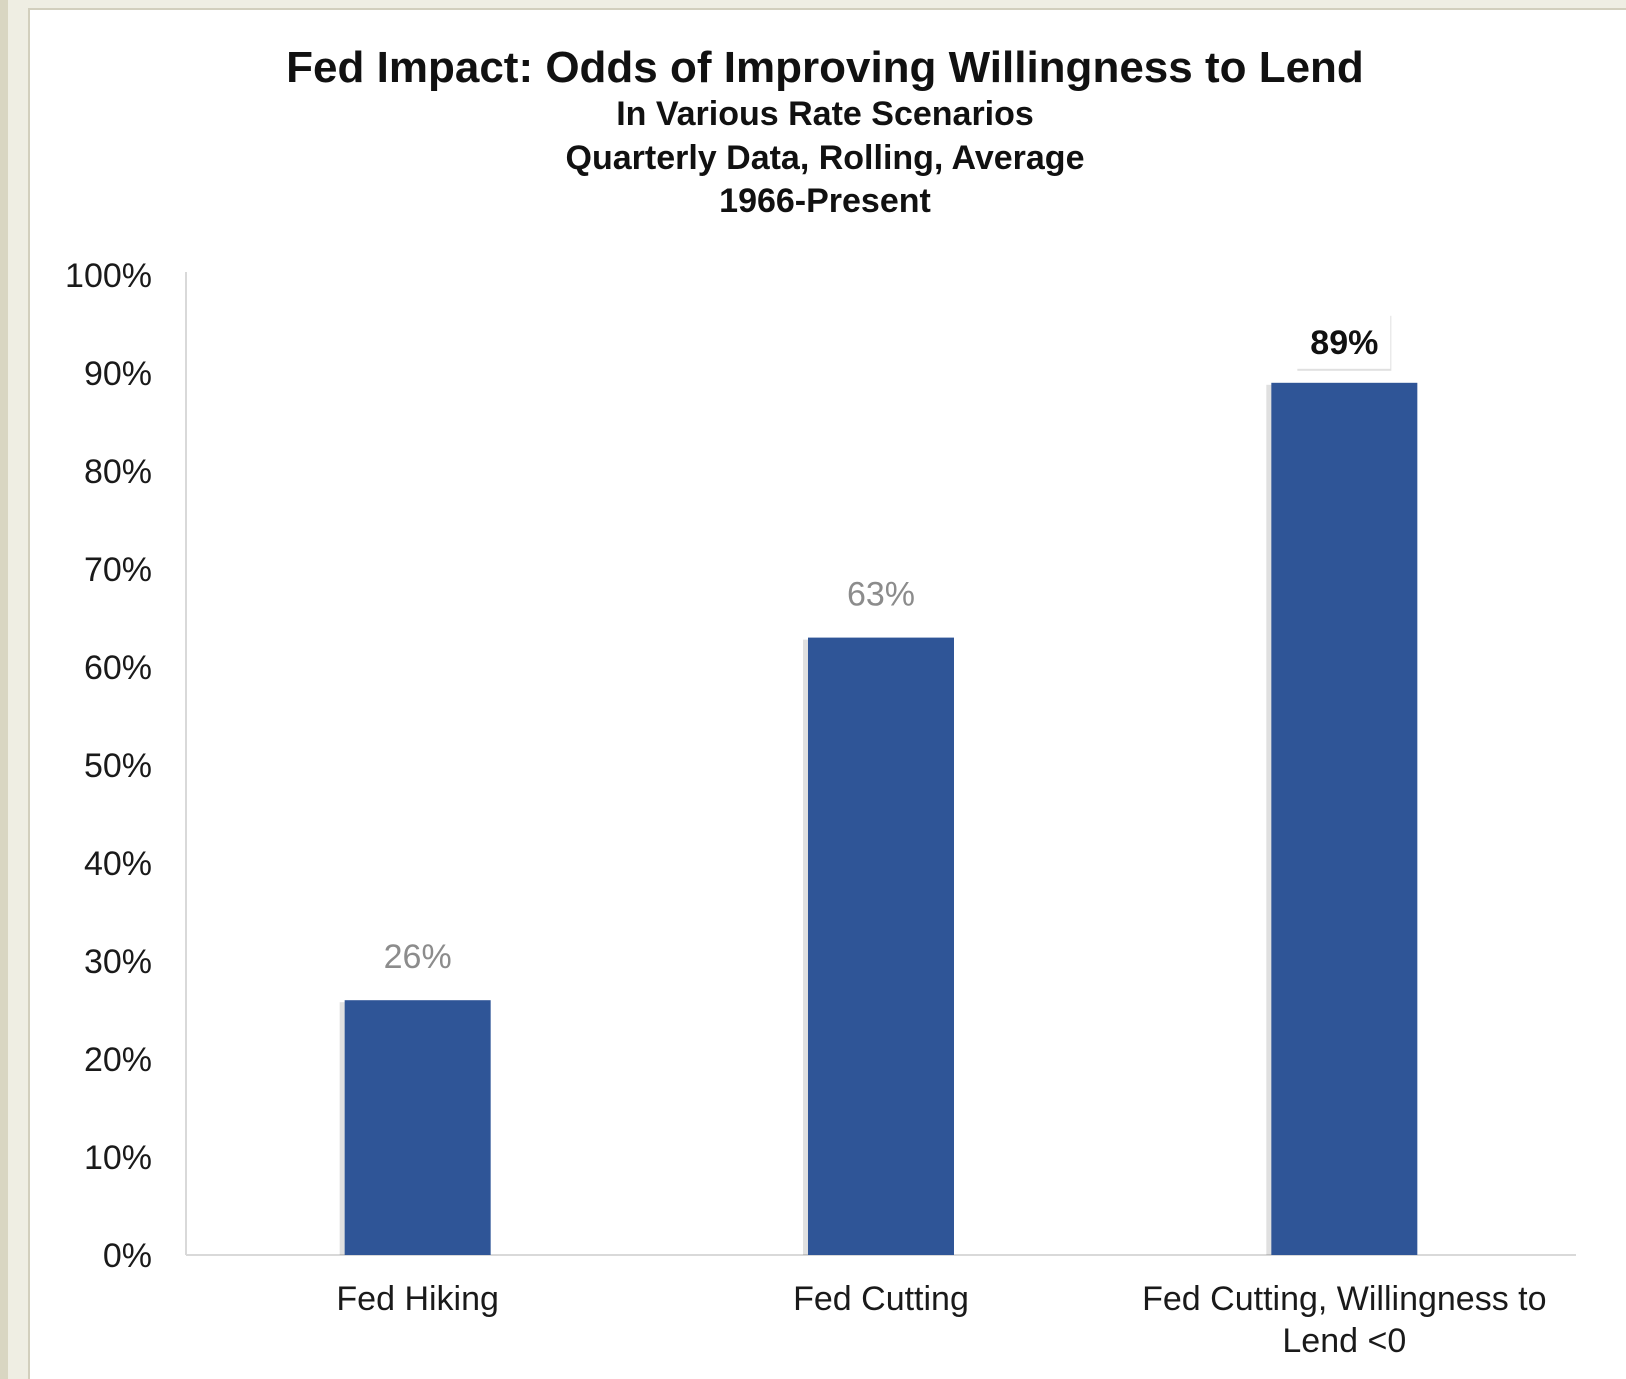 This screenshot has height=1379, width=1626. What do you see at coordinates (118, 570) in the screenshot?
I see `y-tick-label: 70%` at bounding box center [118, 570].